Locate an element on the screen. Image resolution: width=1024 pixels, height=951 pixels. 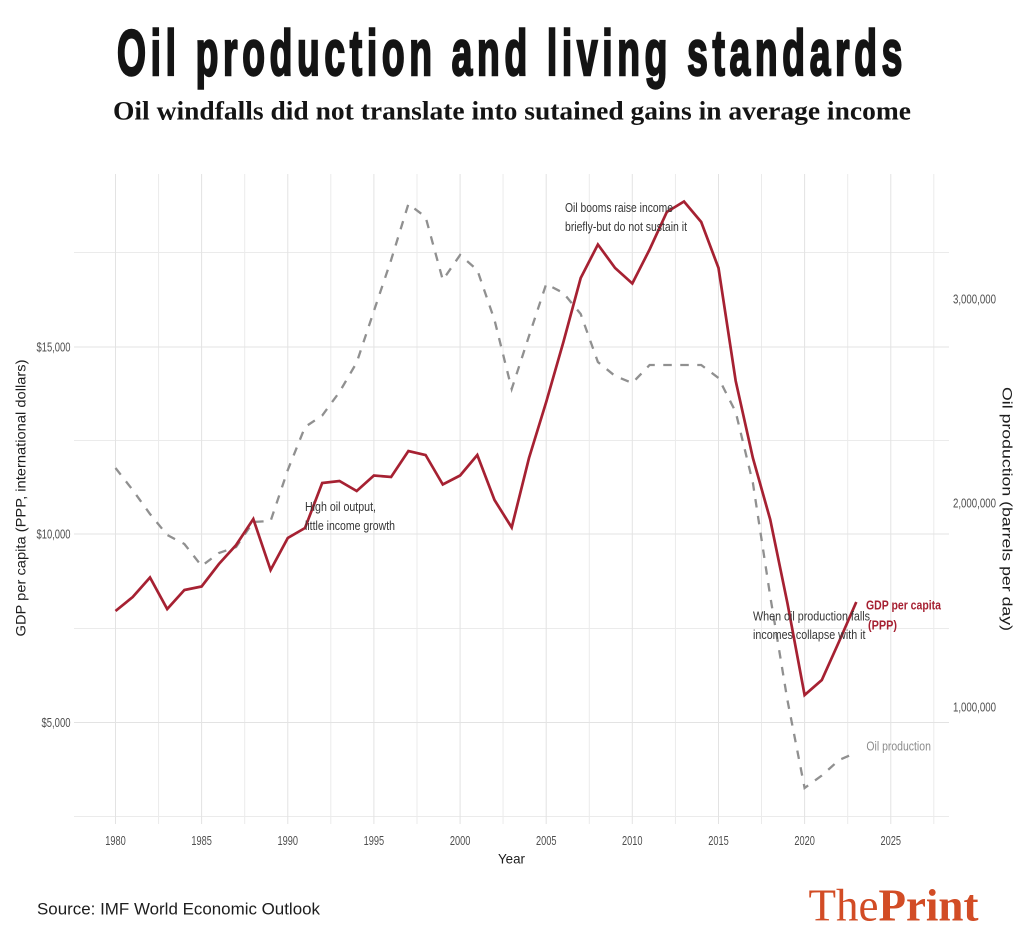
svg-text: 2005 is located at coordinates (546, 840).